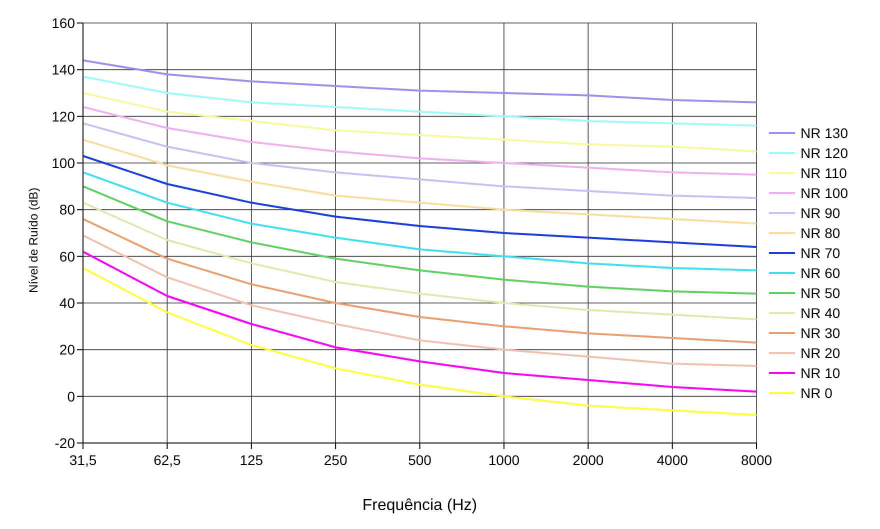 Image resolution: width=880 pixels, height=529 pixels. I want to click on y-tick-label: 0, so click(71, 396).